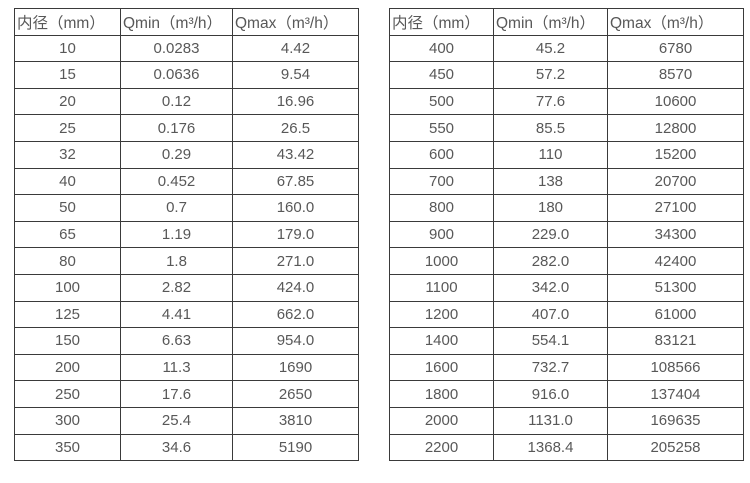  I want to click on table-cell: 2.82, so click(176, 287).